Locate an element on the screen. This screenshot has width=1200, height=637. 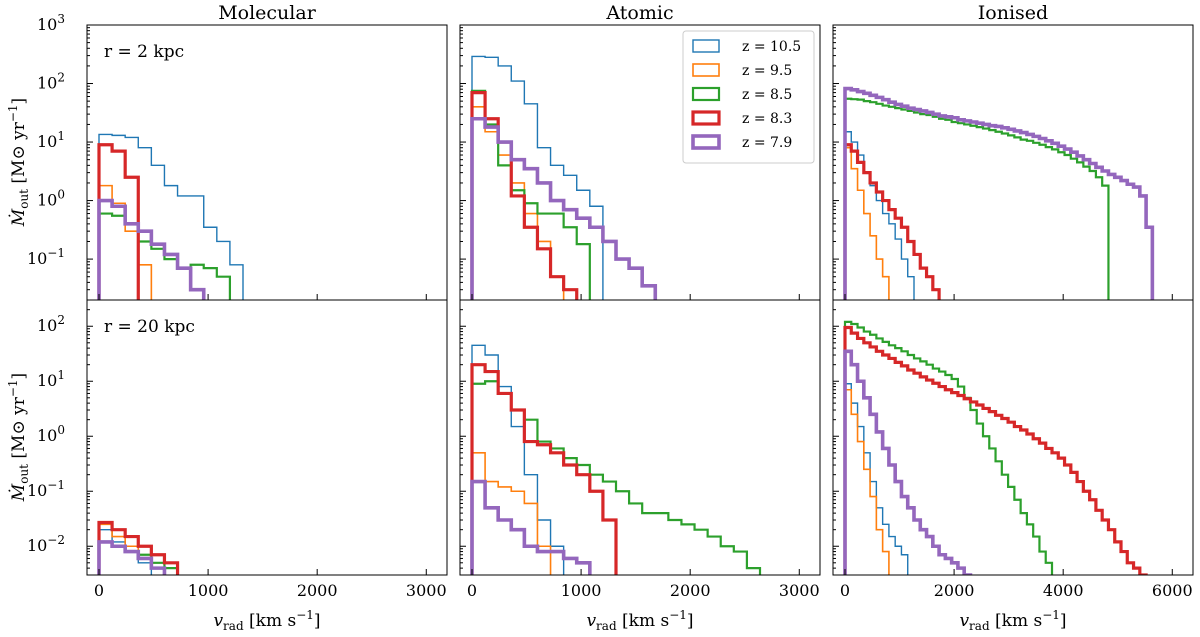
legend-label: z = 8.3 is located at coordinates (767, 119).